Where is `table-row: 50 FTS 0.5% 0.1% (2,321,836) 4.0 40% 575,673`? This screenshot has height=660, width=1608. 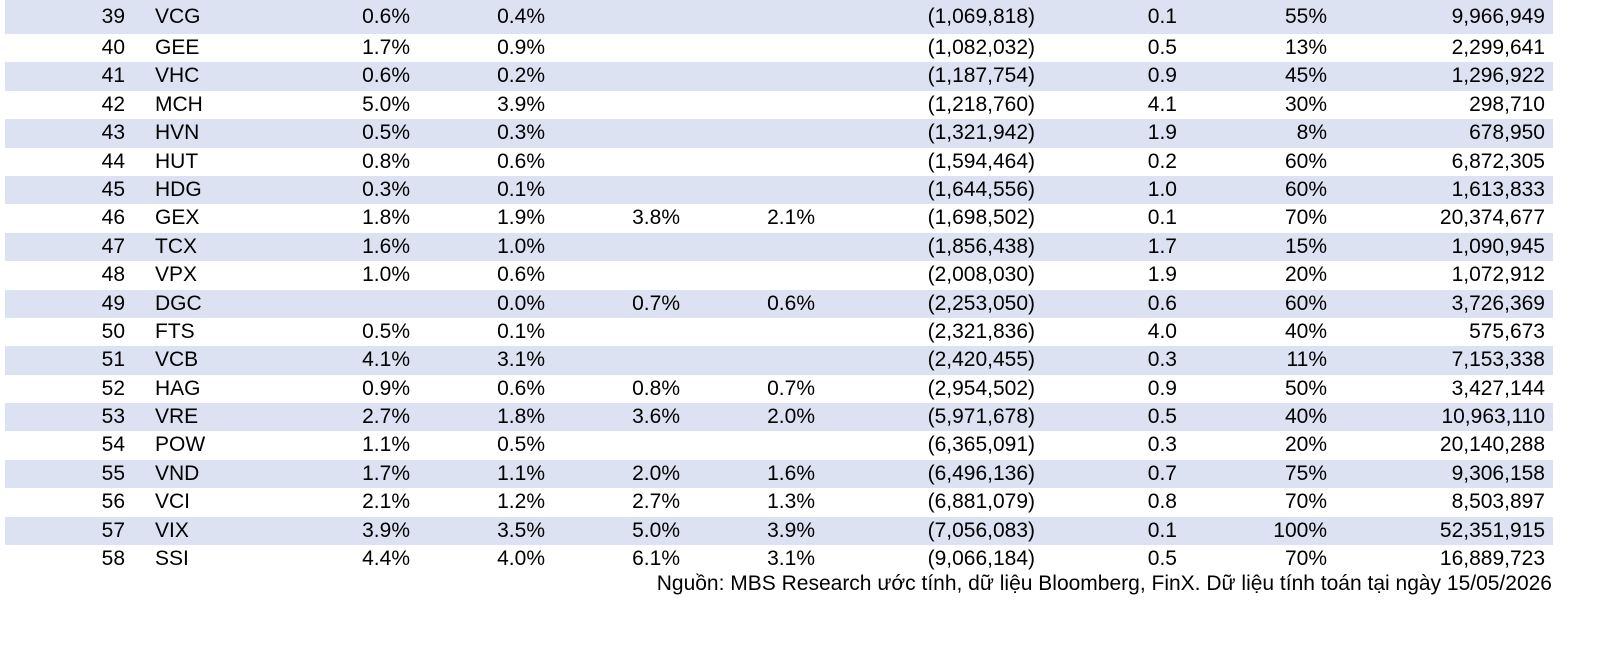 table-row: 50 FTS 0.5% 0.1% (2,321,836) 4.0 40% 575,673 is located at coordinates (779, 332).